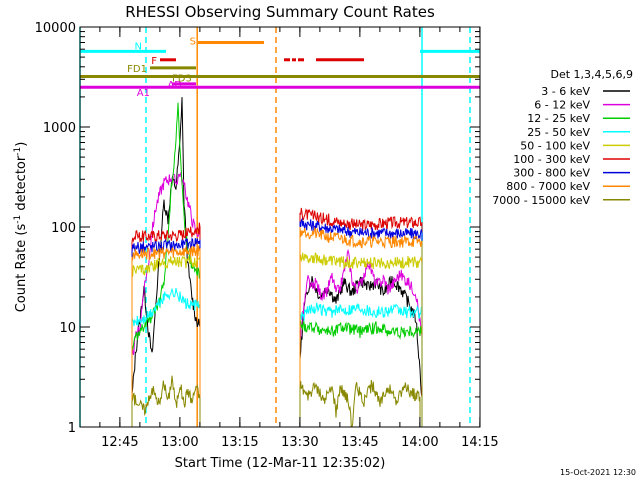  What do you see at coordinates (299, 442) in the screenshot?
I see `x-tick-label: 13:30` at bounding box center [299, 442].